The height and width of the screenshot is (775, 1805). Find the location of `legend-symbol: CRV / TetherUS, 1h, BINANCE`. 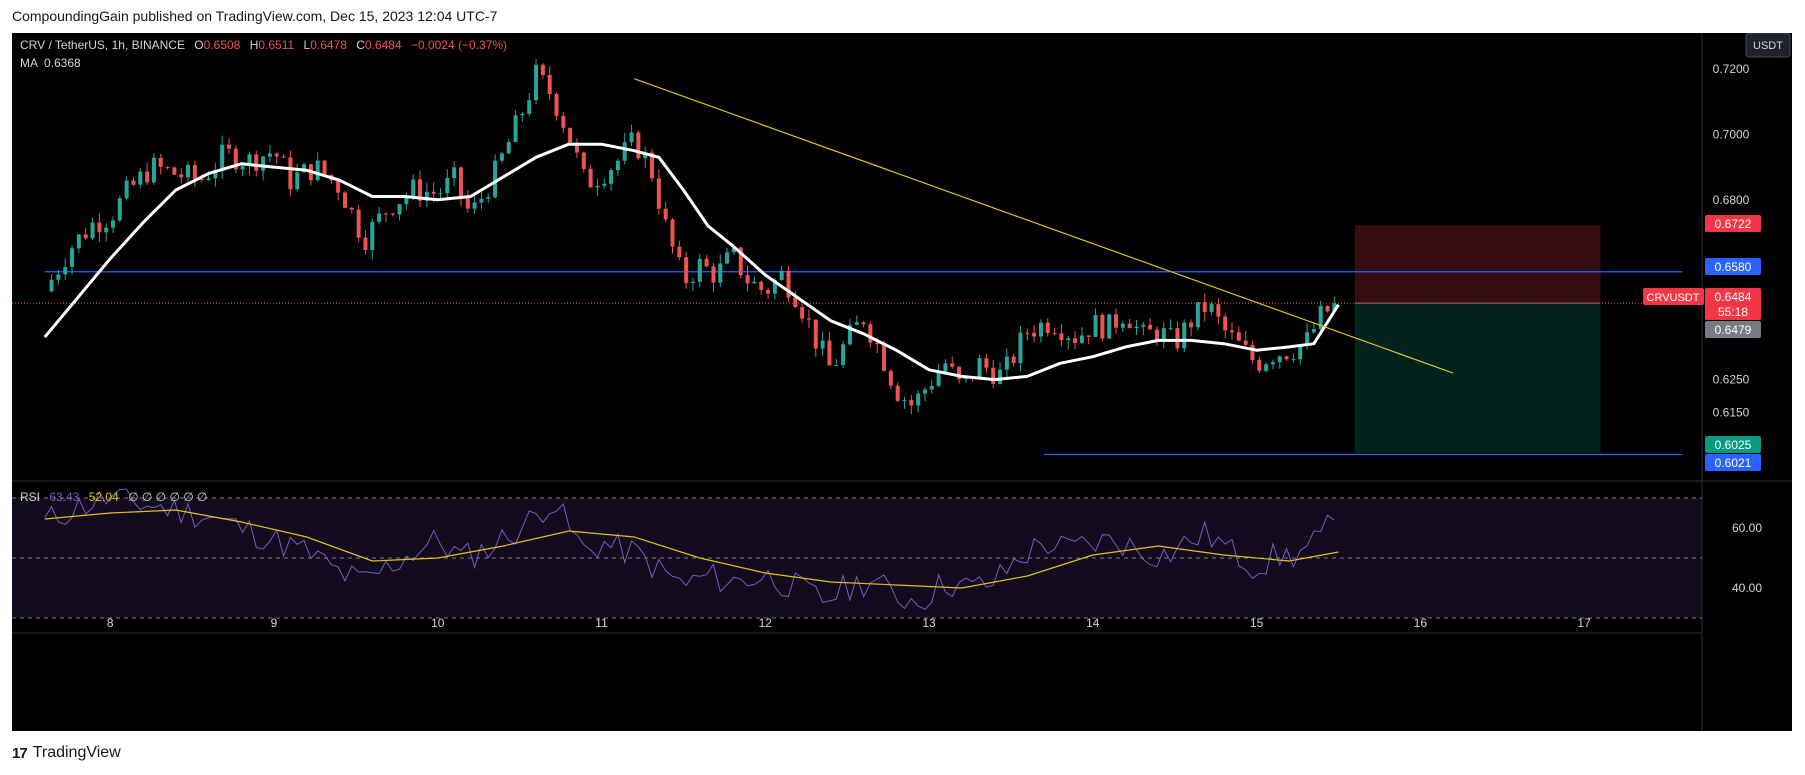

legend-symbol: CRV / TetherUS, 1h, BINANCE is located at coordinates (102, 45).